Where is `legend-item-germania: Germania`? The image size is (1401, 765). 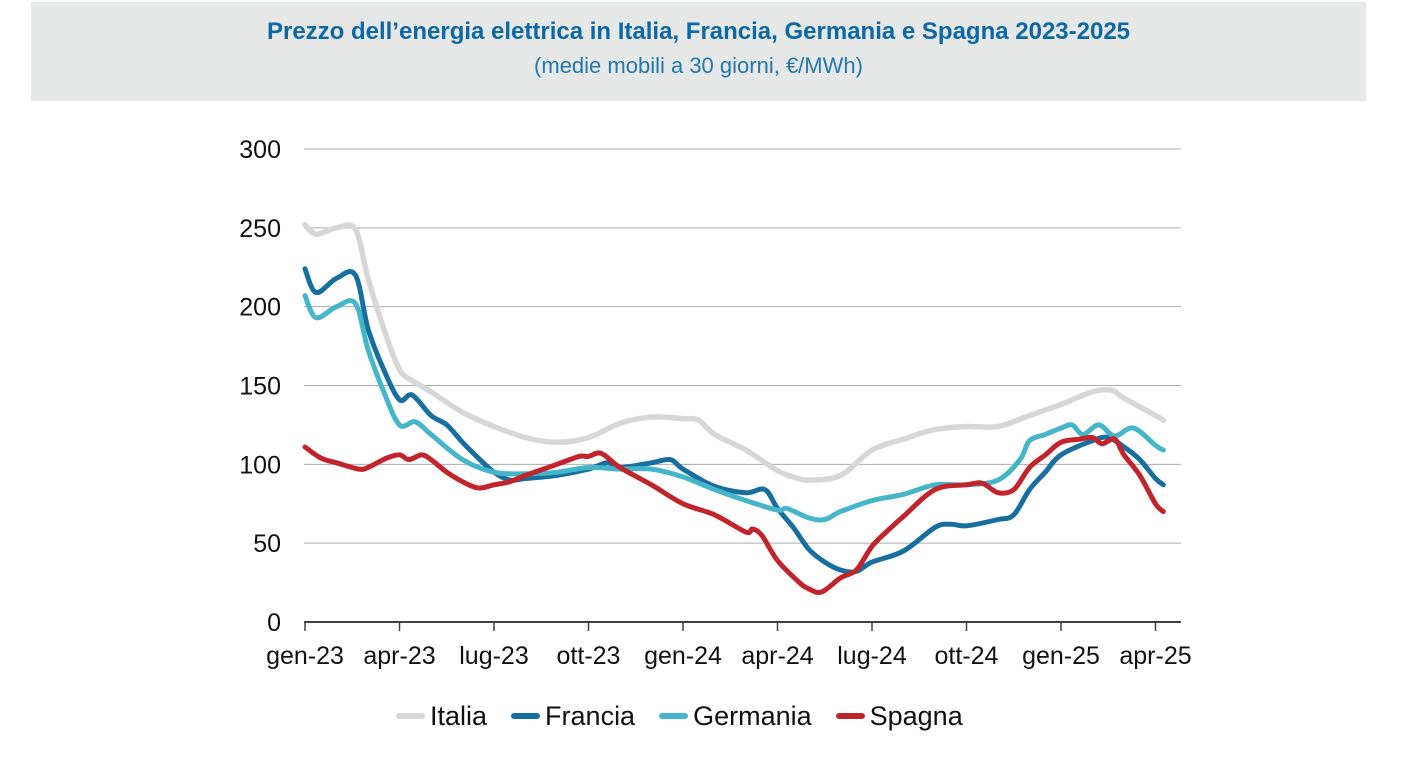
legend-item-germania: Germania is located at coordinates (735, 716).